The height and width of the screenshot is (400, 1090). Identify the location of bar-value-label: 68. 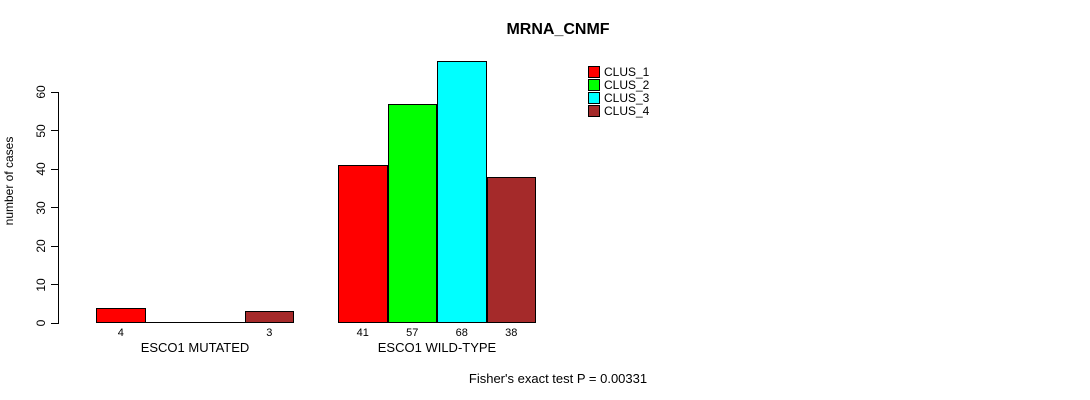
(461, 333).